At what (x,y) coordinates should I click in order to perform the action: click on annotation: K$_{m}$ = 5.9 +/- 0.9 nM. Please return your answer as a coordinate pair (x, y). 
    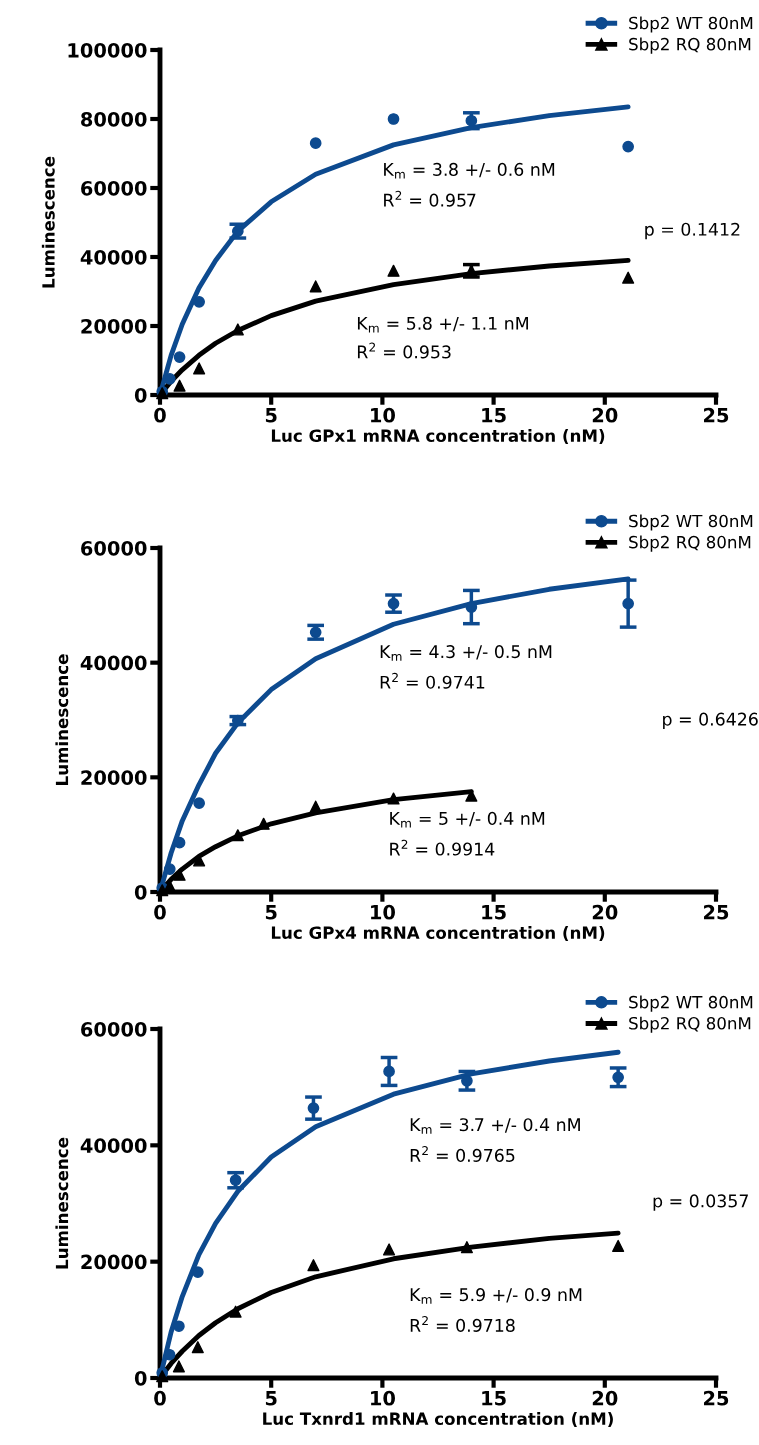
    Looking at the image, I should click on (496, 1296).